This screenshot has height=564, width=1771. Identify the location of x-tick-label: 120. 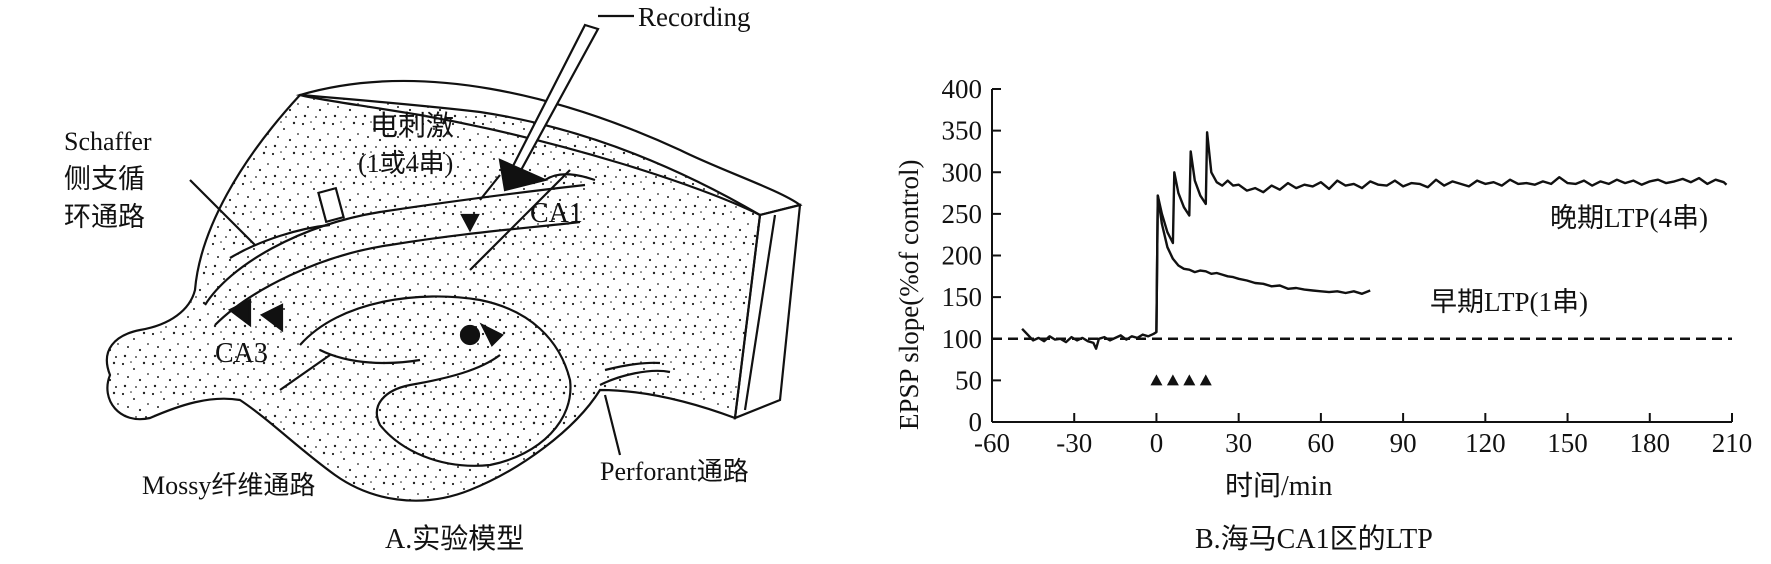
(1485, 443).